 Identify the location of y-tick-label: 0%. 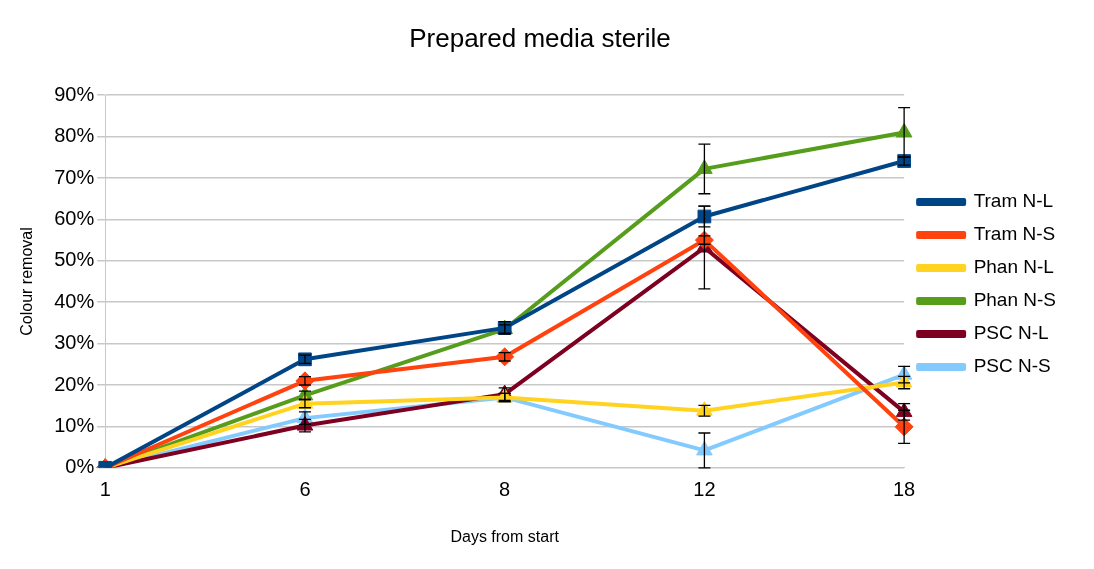
(80, 466).